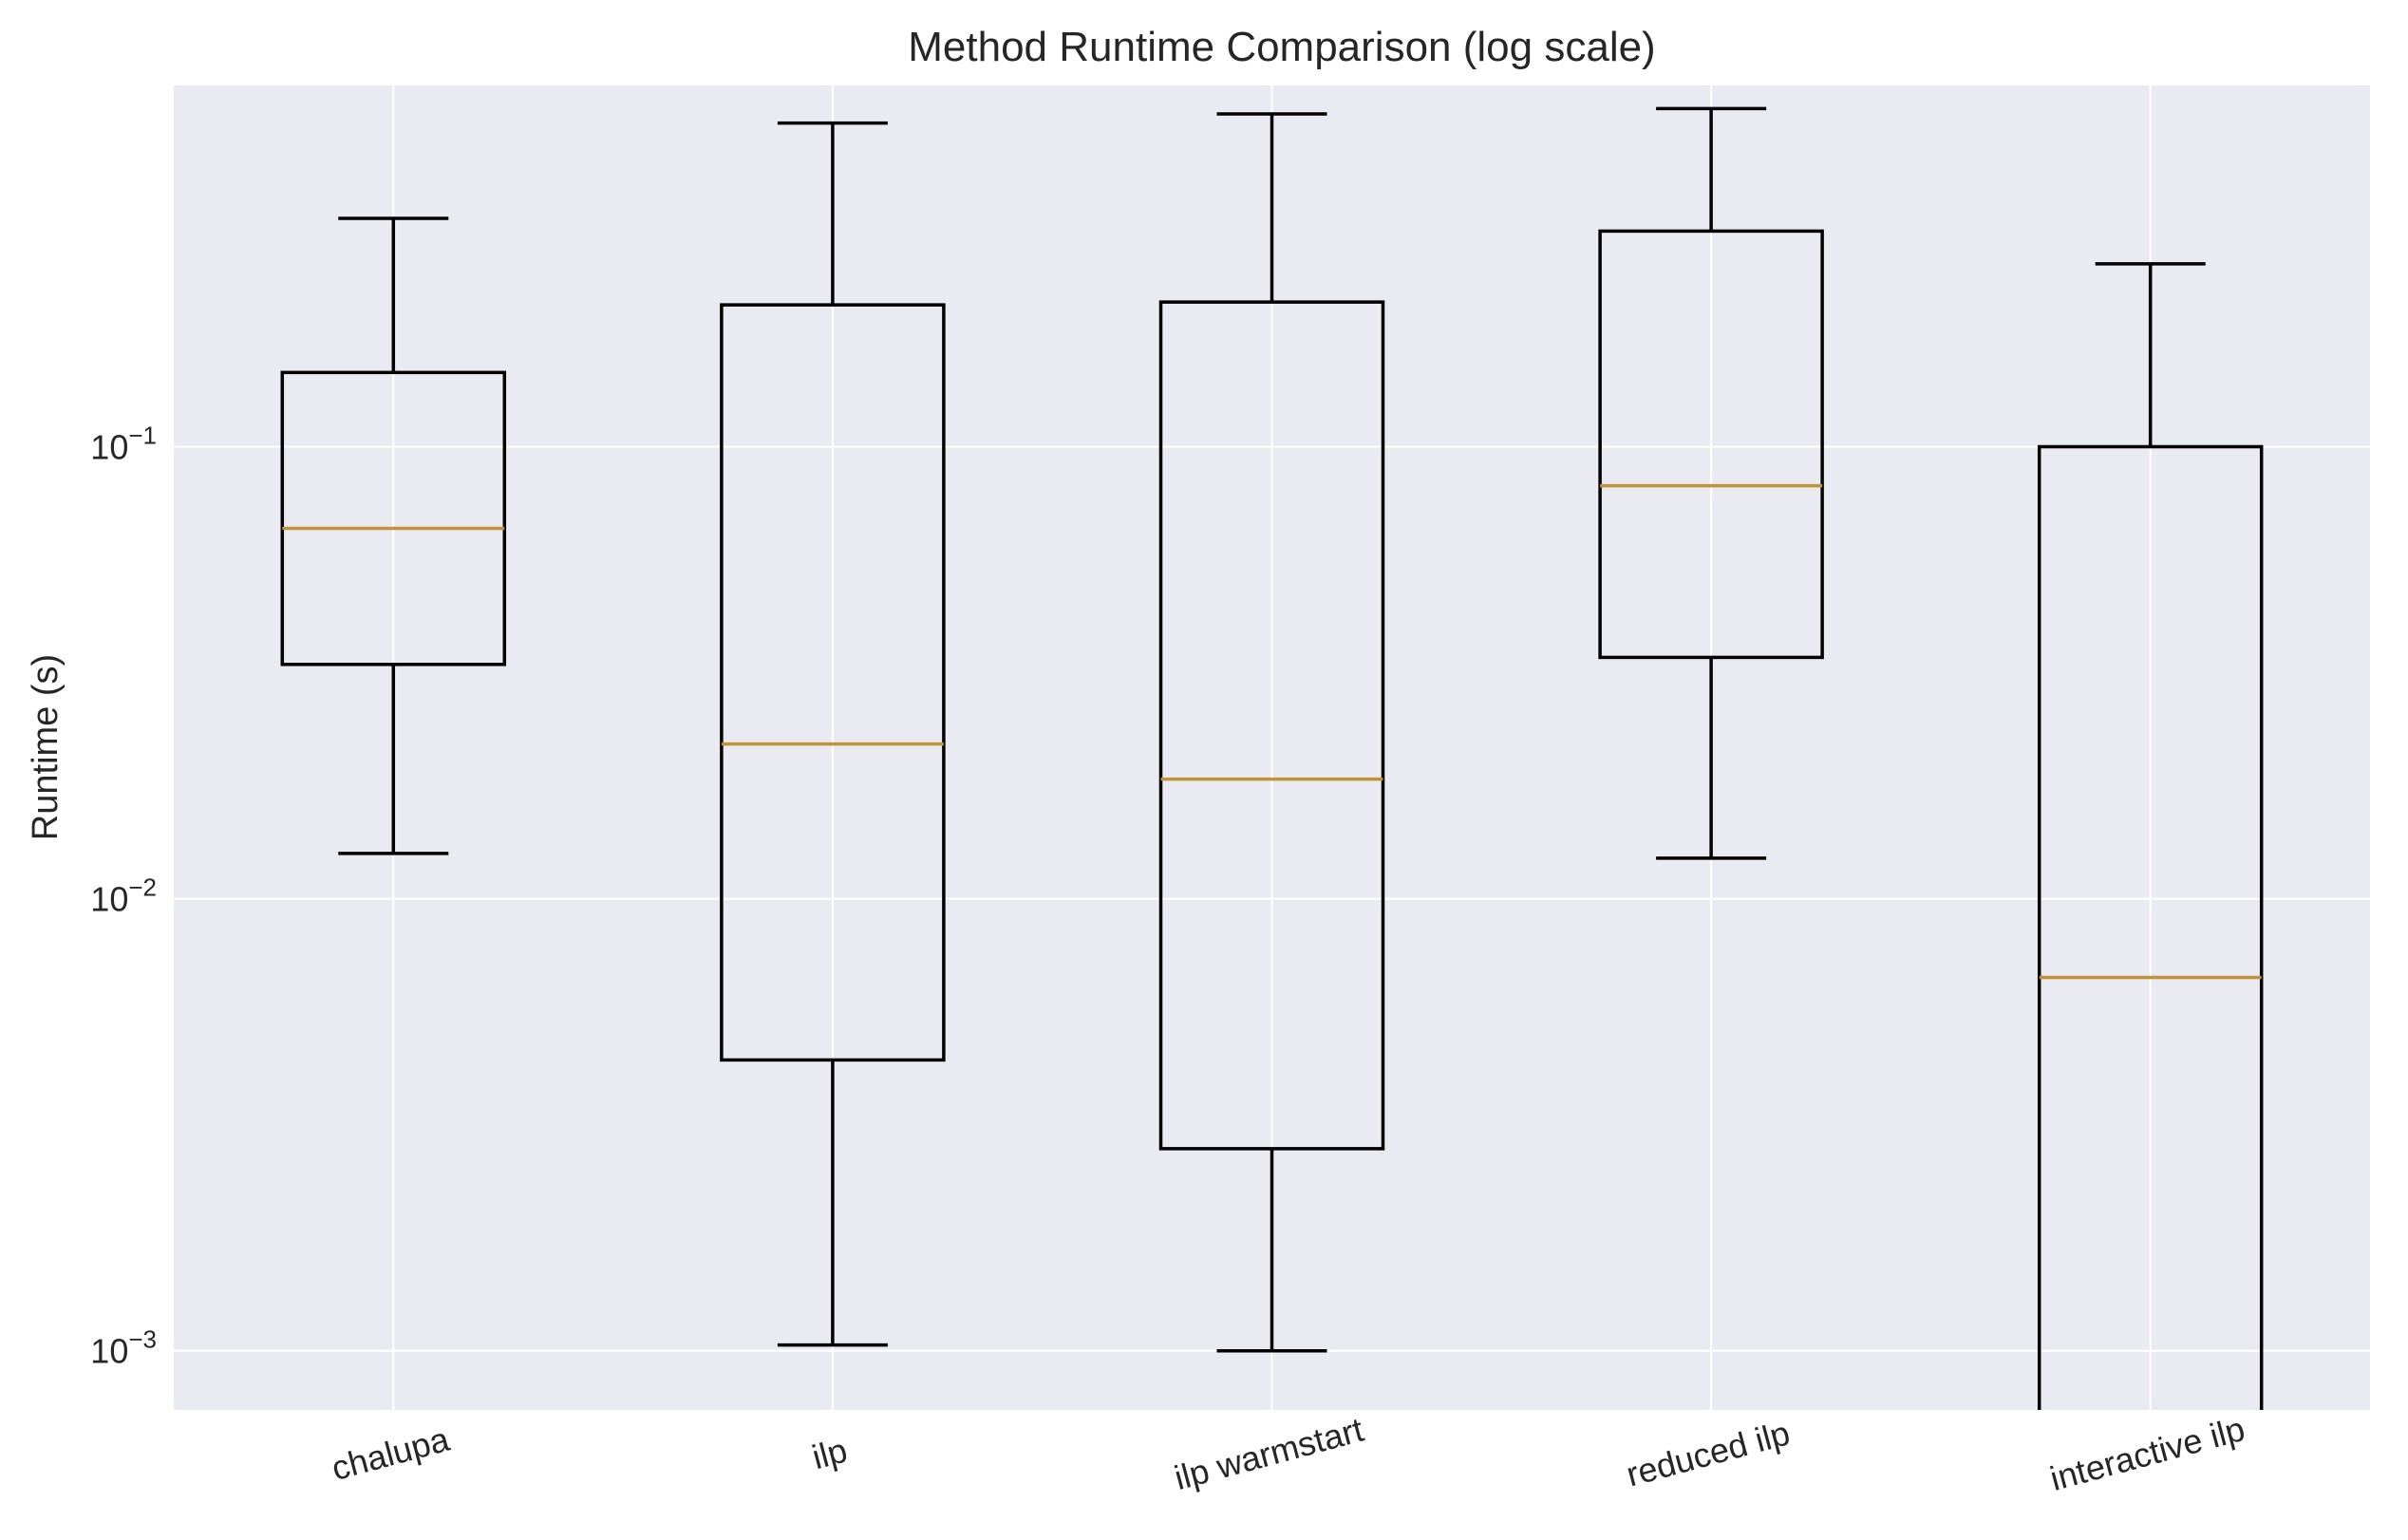 This screenshot has width=2408, height=1540. I want to click on x-tick-label: reduced ilp, so click(1708, 1453).